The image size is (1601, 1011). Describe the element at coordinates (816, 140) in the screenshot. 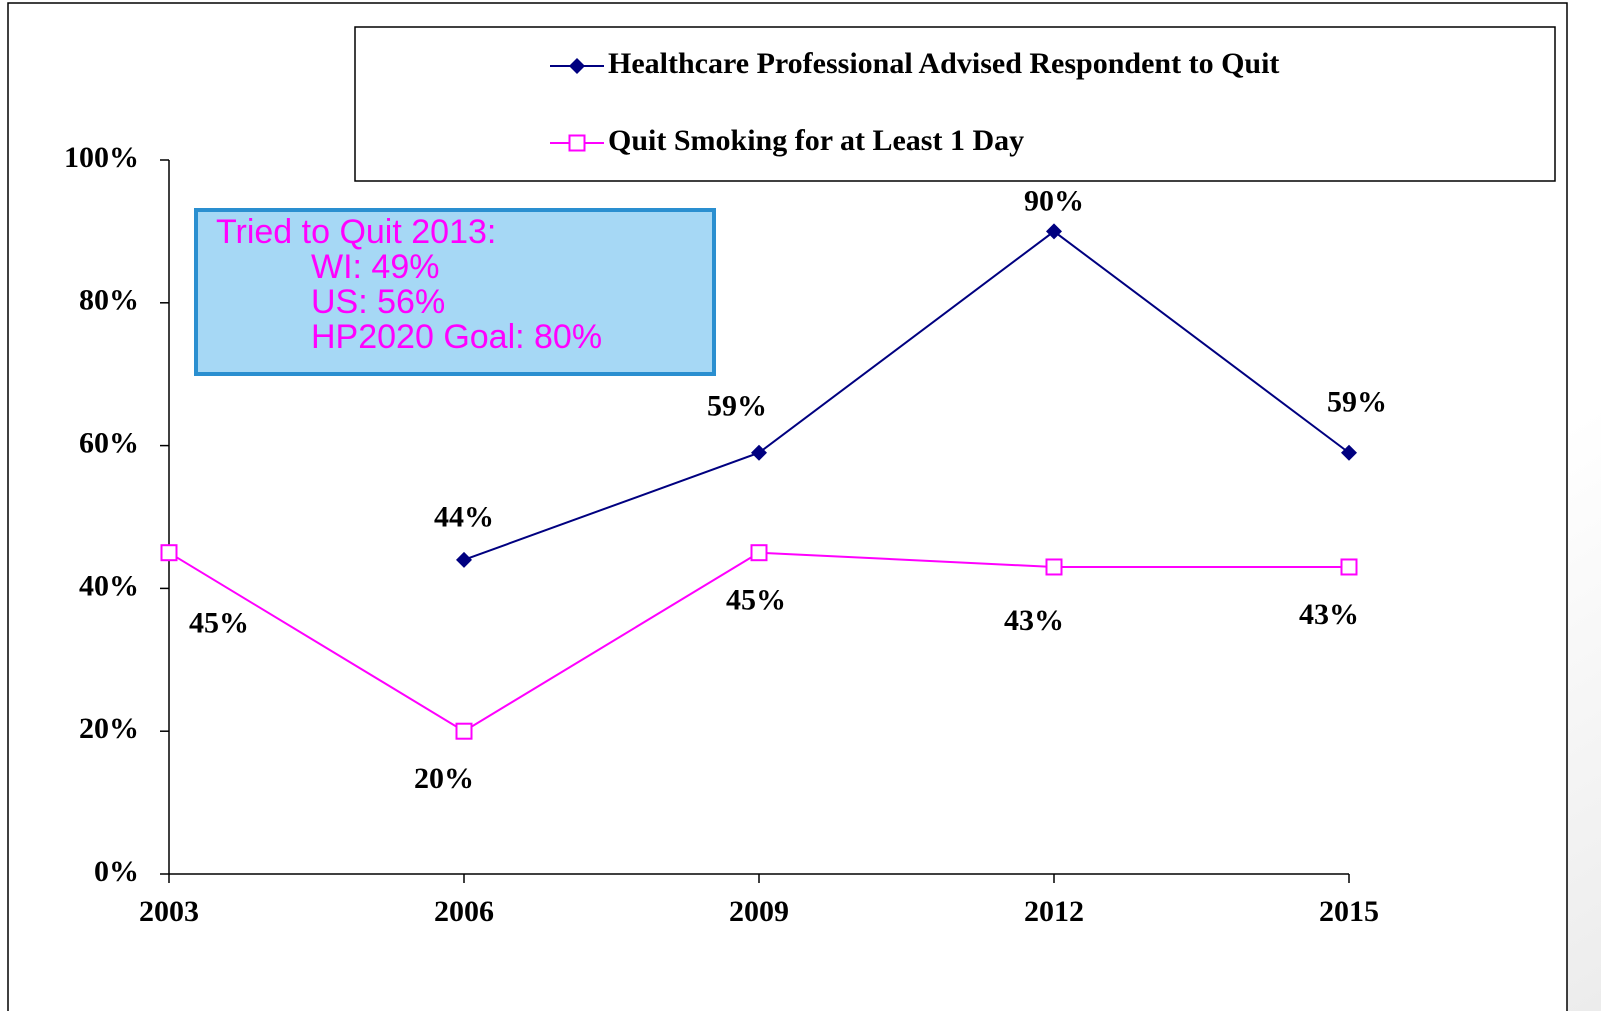

I see `legend-label: Quit Smoking for at Least 1 Day` at that location.